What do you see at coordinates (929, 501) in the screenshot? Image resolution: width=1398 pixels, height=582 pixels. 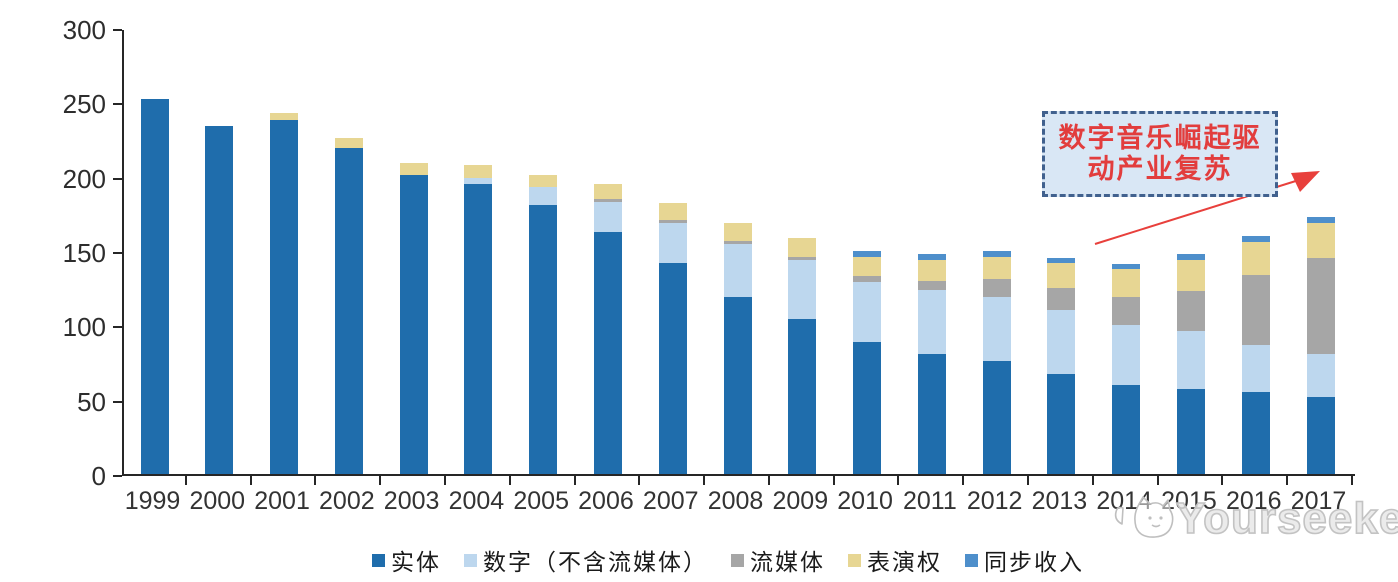 I see `x-axis-label: 2011` at bounding box center [929, 501].